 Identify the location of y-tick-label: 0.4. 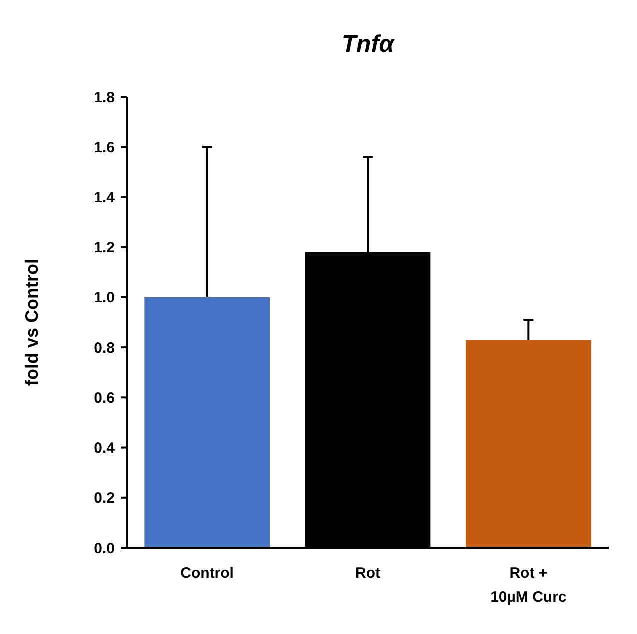
(105, 449).